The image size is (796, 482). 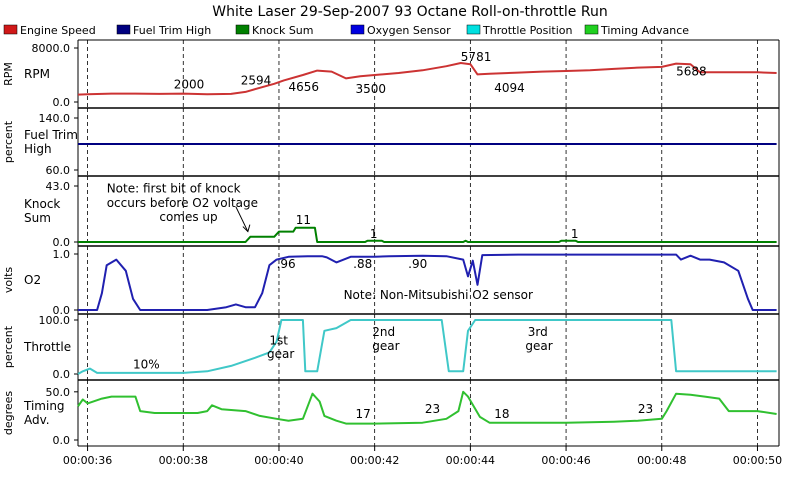 What do you see at coordinates (286, 264) in the screenshot?
I see `annotation: .96` at bounding box center [286, 264].